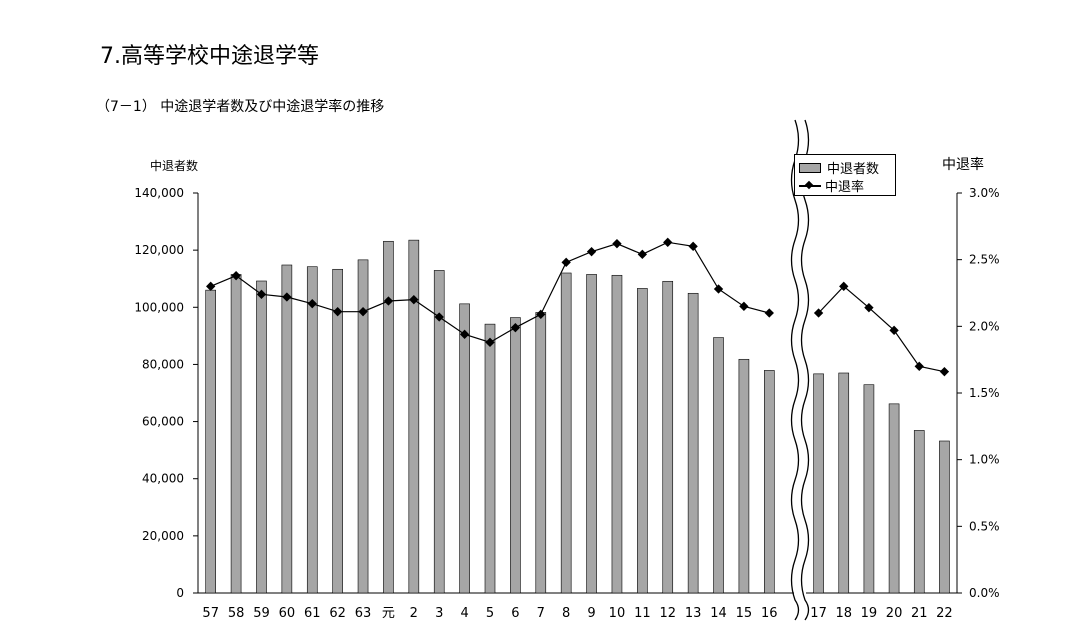  Describe the element at coordinates (881, 329) in the screenshot. I see `rate-line-segment` at that location.